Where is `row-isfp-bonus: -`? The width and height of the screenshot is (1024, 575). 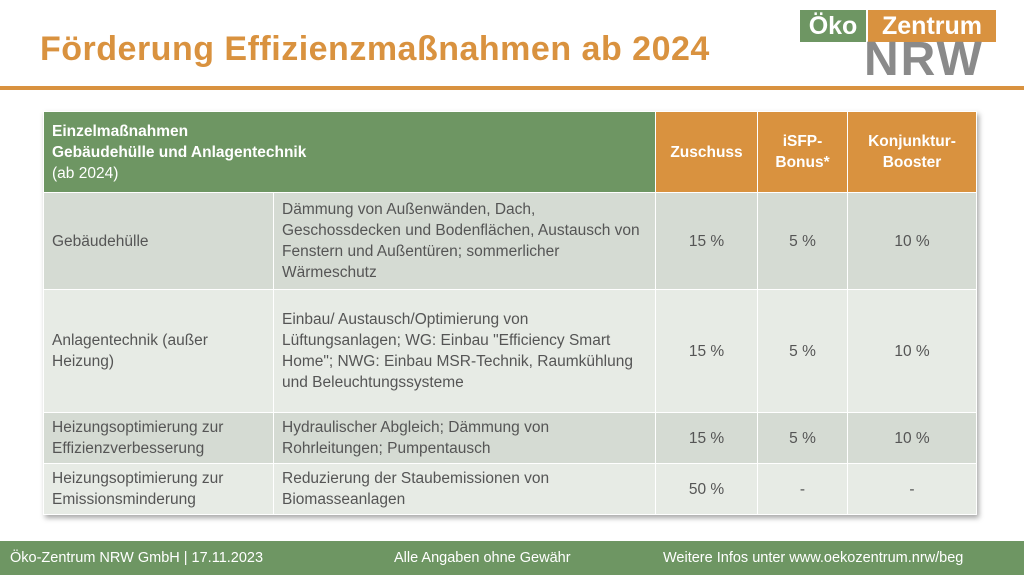
row-isfp-bonus: - is located at coordinates (802, 489).